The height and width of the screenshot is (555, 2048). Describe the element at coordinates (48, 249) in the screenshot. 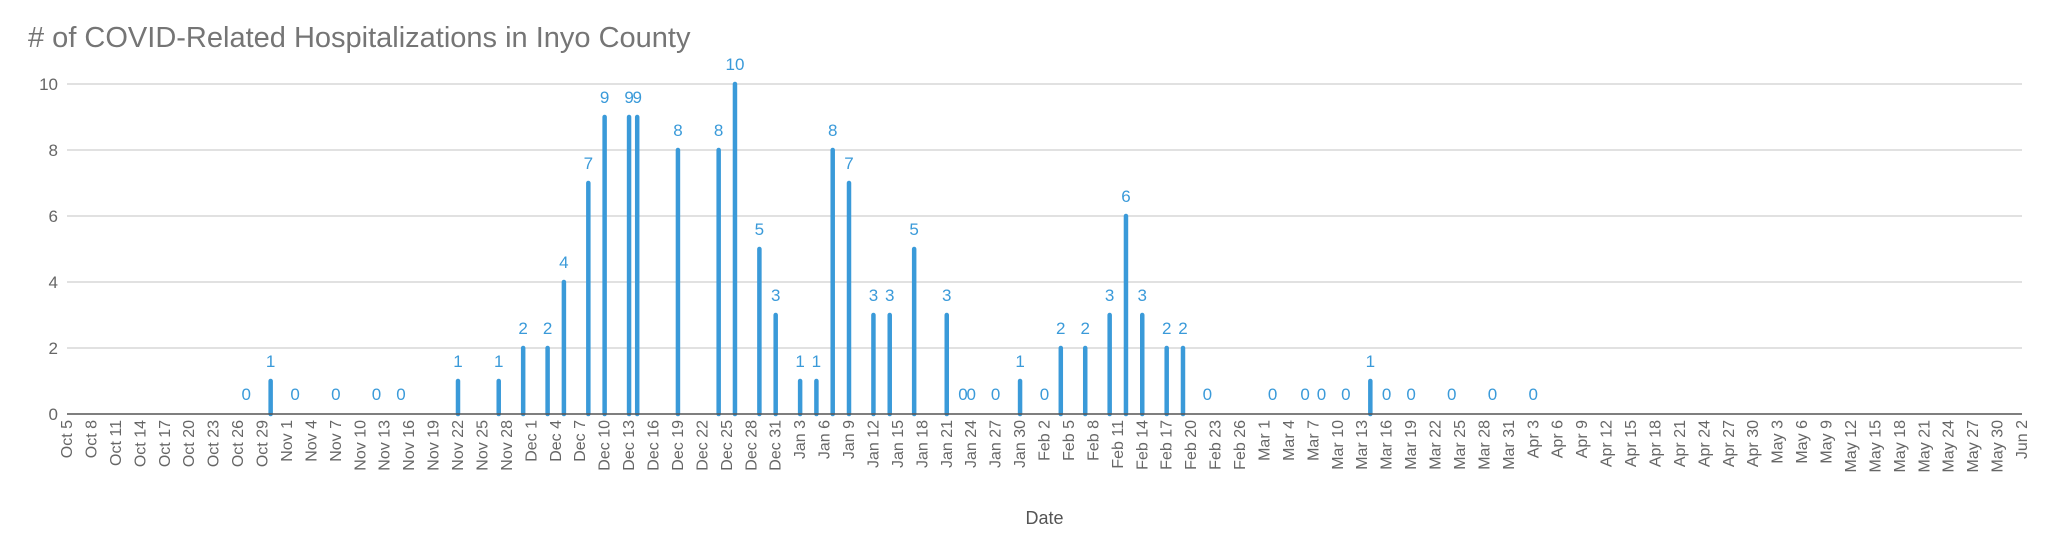

I see `y-axis: 0 2 4 6 8 10` at that location.